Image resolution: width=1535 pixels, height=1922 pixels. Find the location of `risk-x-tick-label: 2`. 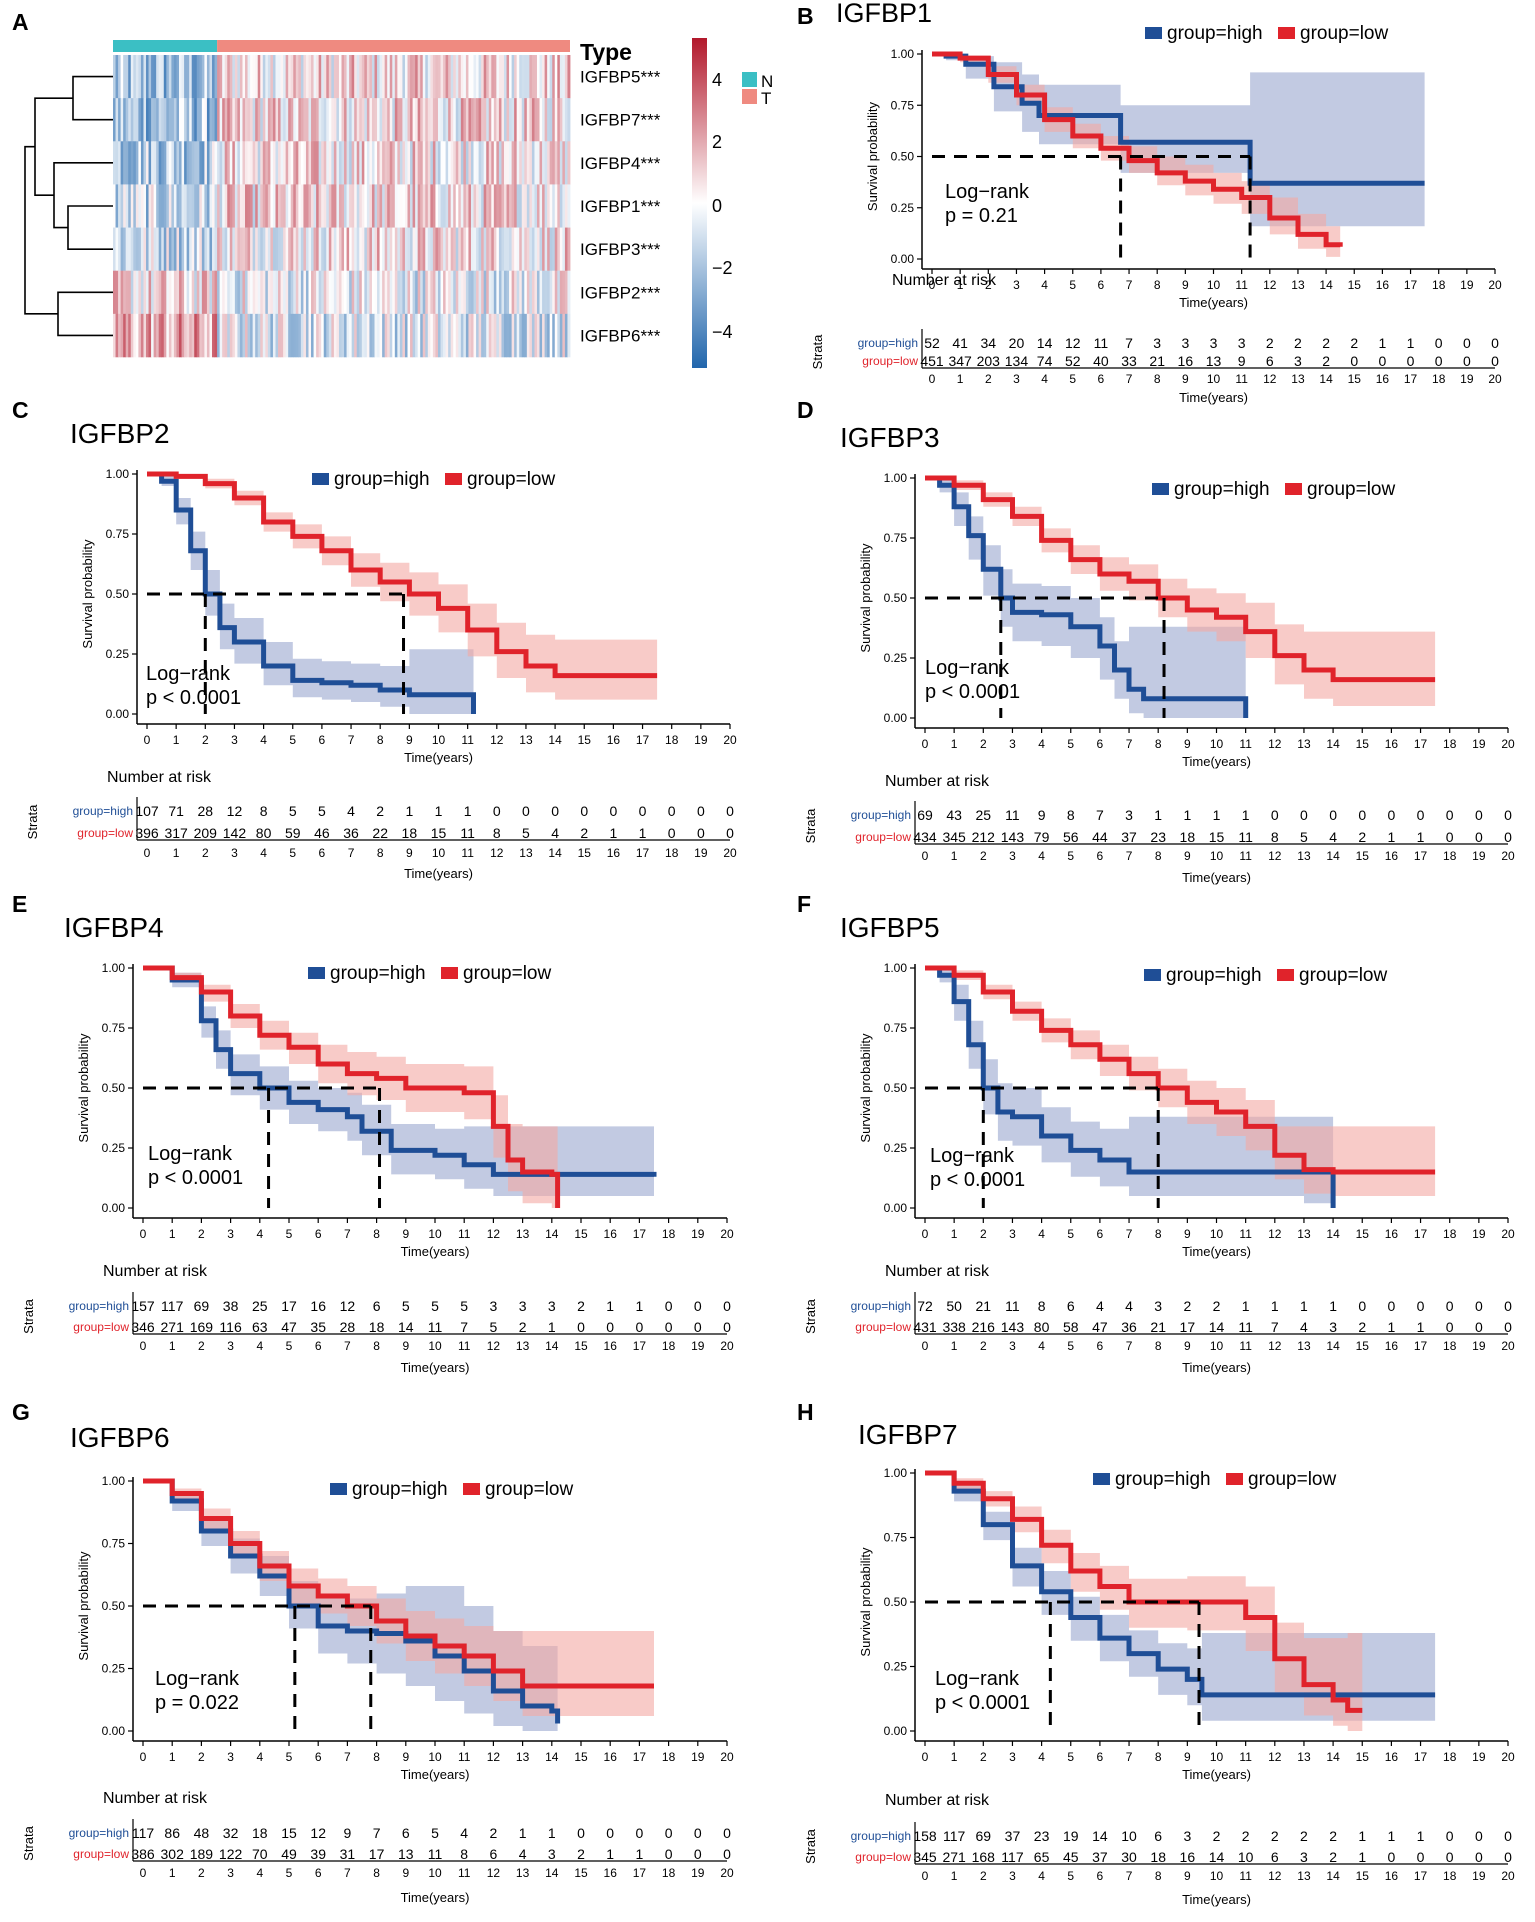

risk-x-tick-label: 2 is located at coordinates (988, 379).